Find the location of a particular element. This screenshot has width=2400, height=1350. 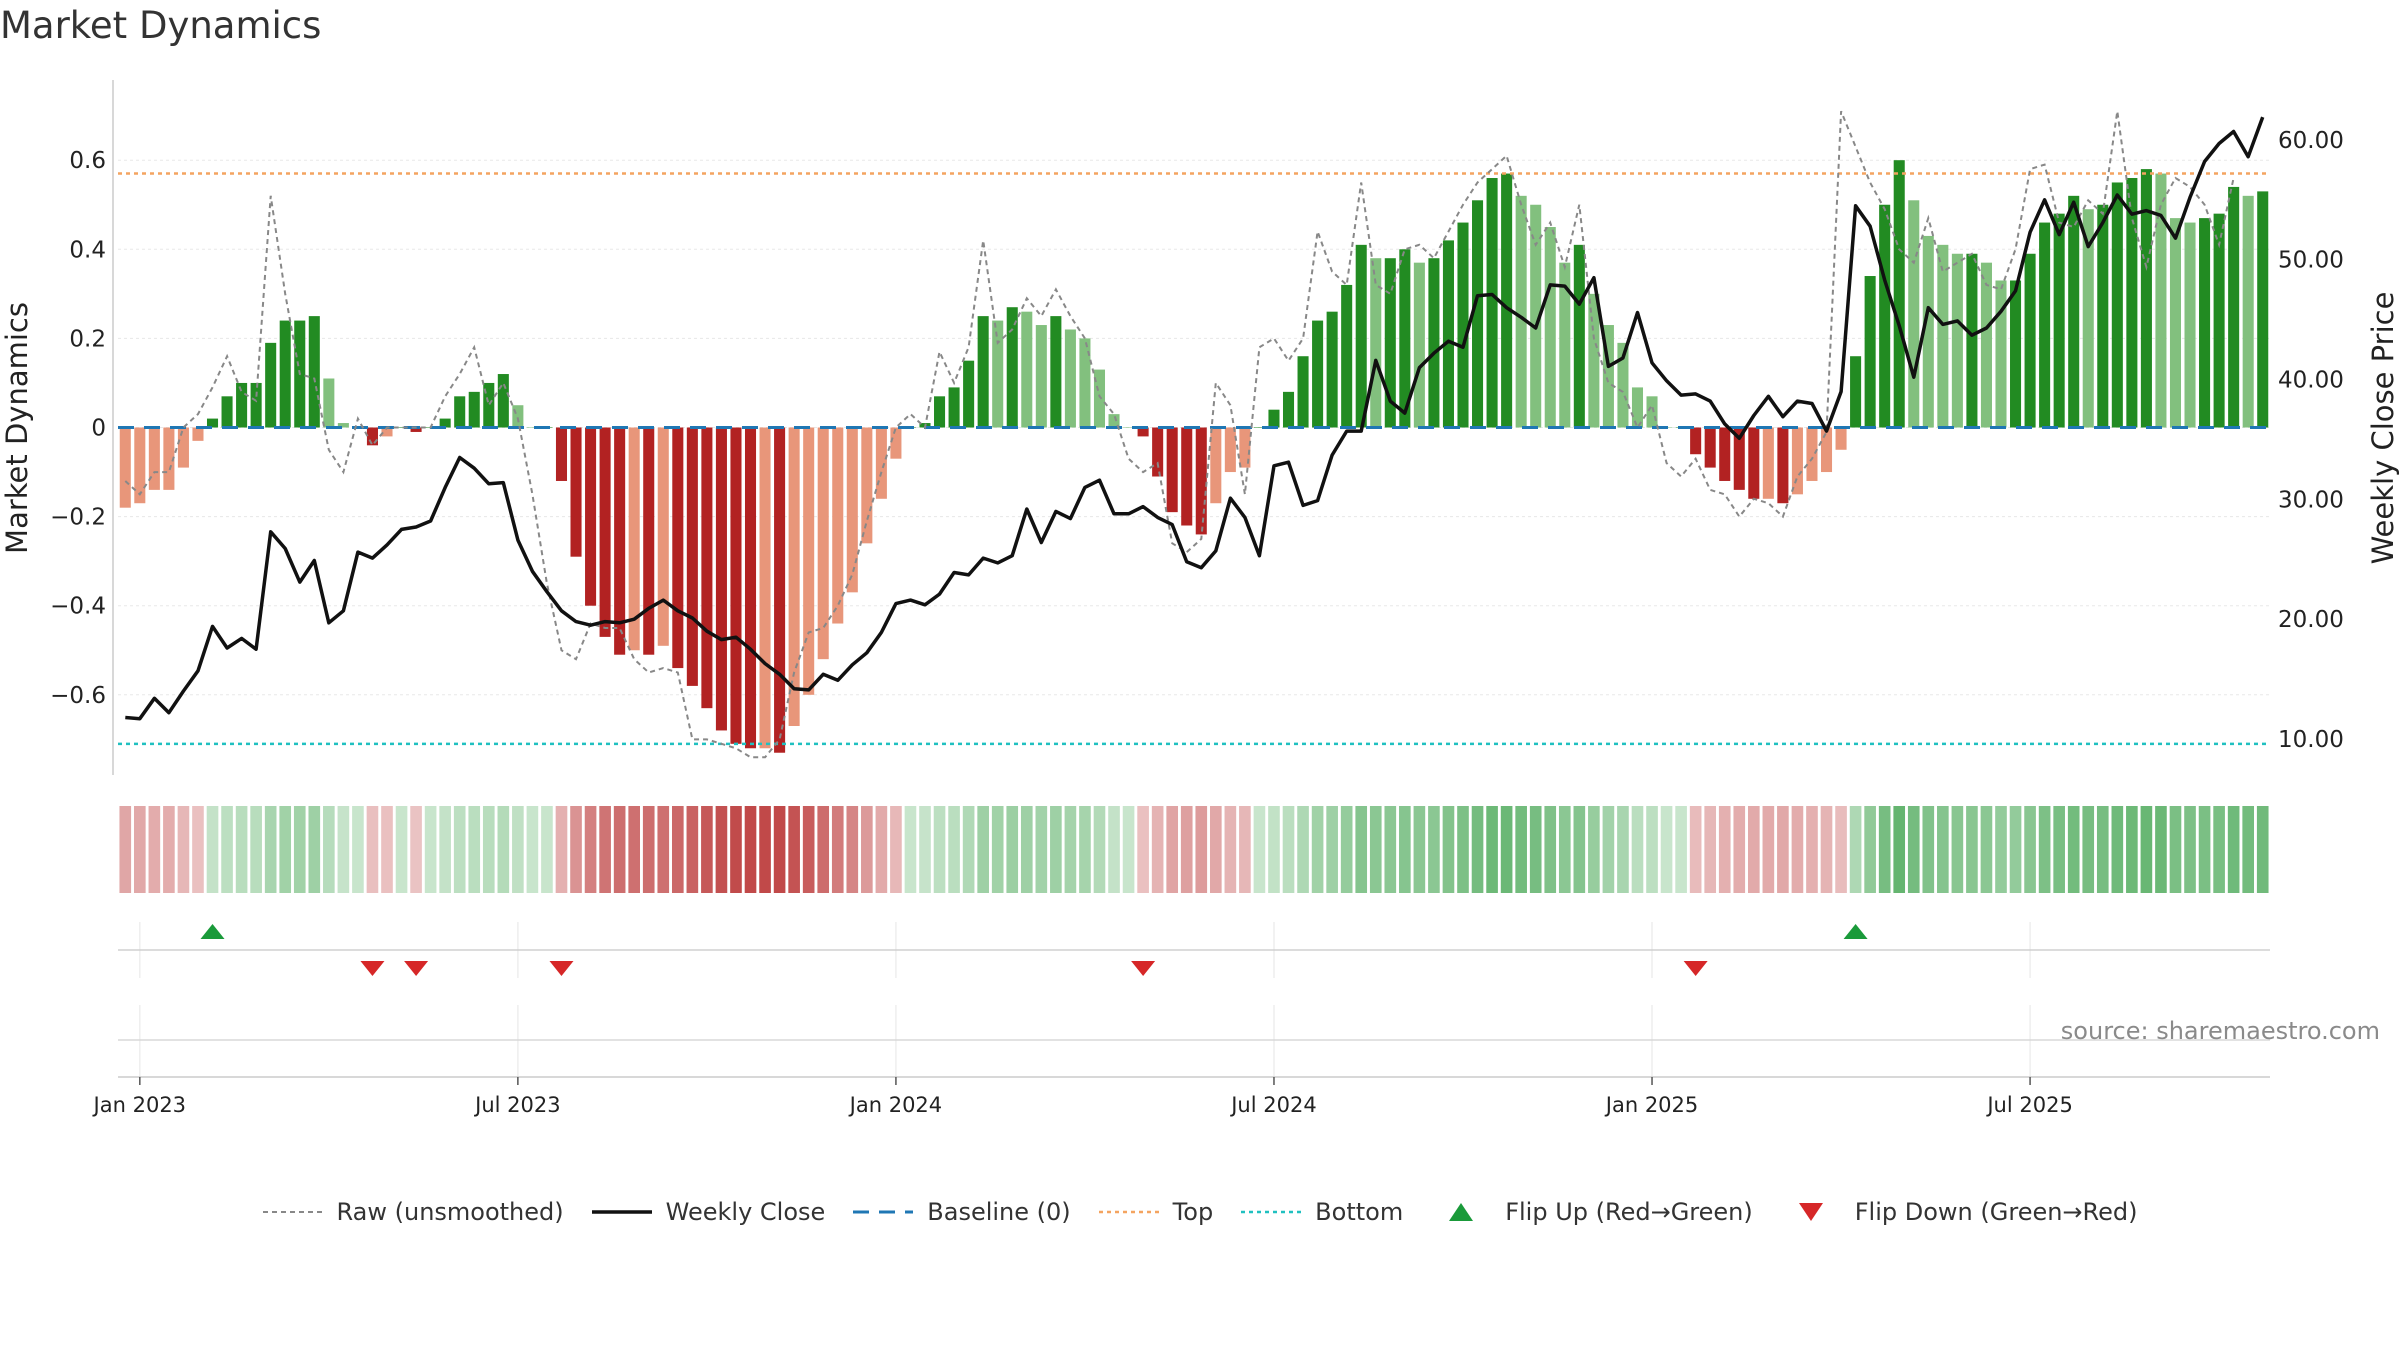

legend-label: Baseline (0) is located at coordinates (999, 1212).